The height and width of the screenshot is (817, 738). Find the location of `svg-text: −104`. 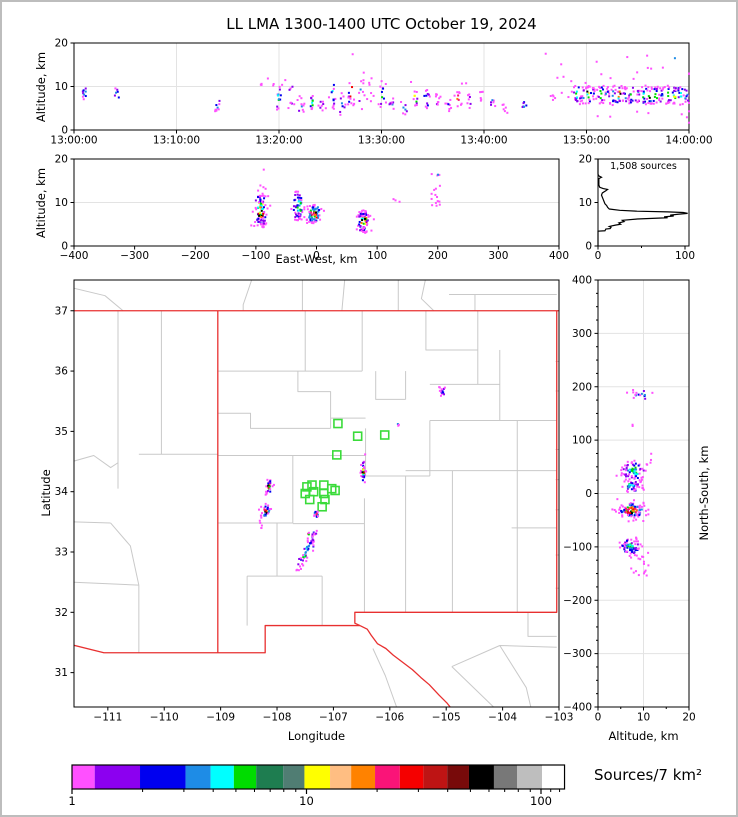

svg-text: −104 is located at coordinates (502, 718).